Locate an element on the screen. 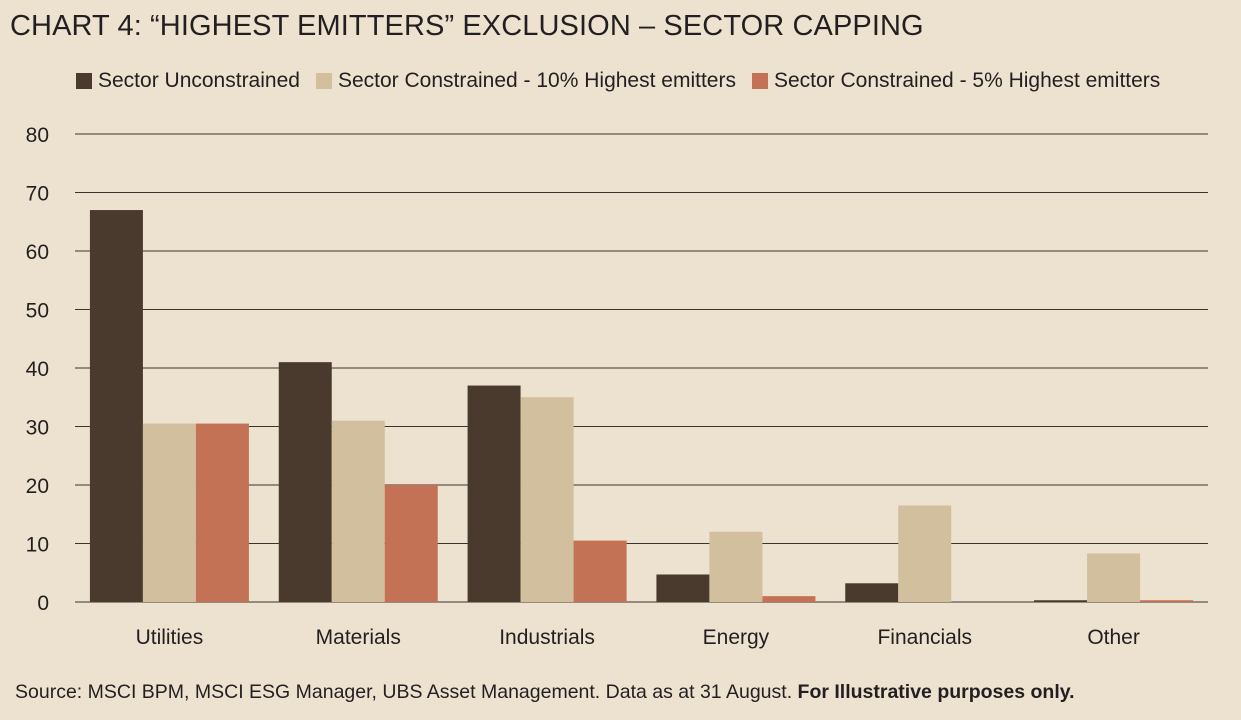 This screenshot has height=720, width=1241. y-tick-label-80: 80 is located at coordinates (37, 135).